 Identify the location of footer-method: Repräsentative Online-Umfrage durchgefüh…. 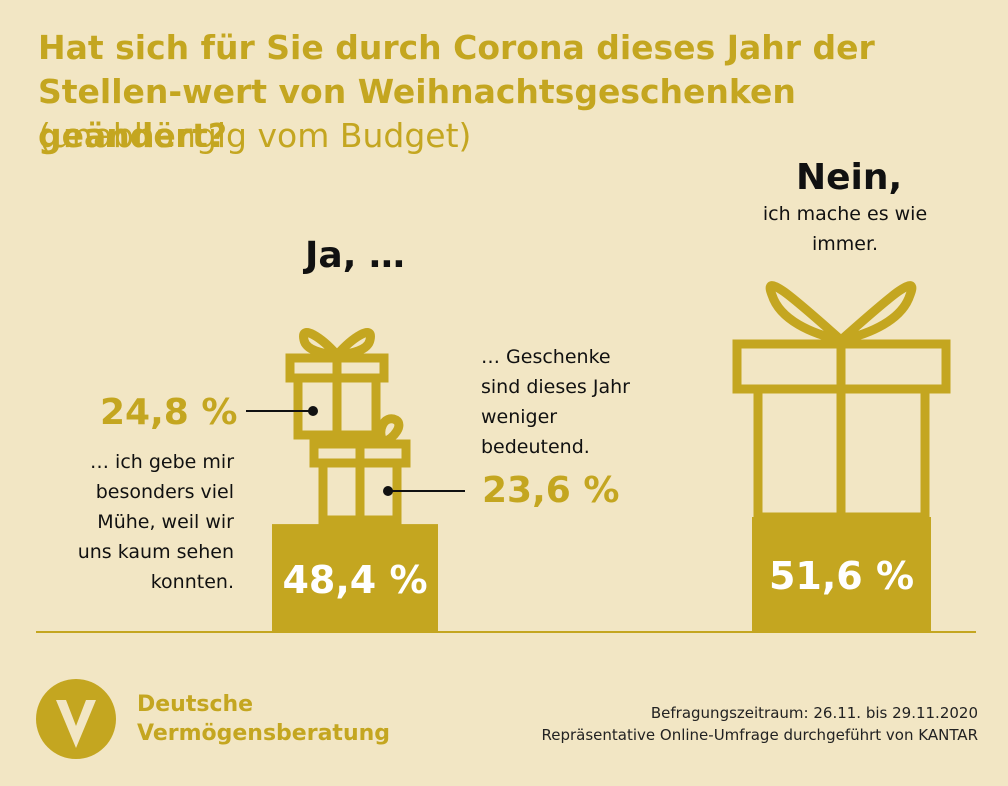
(760, 735).